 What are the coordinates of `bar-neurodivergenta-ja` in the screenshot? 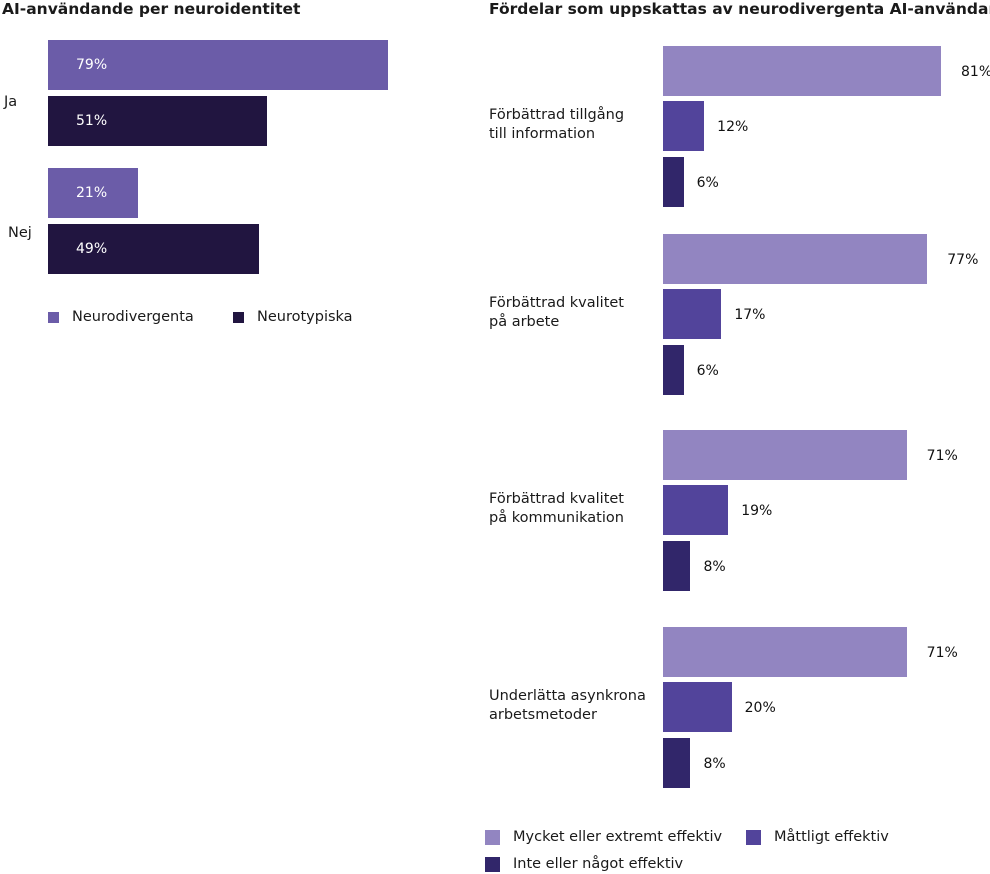 It's located at (218, 65).